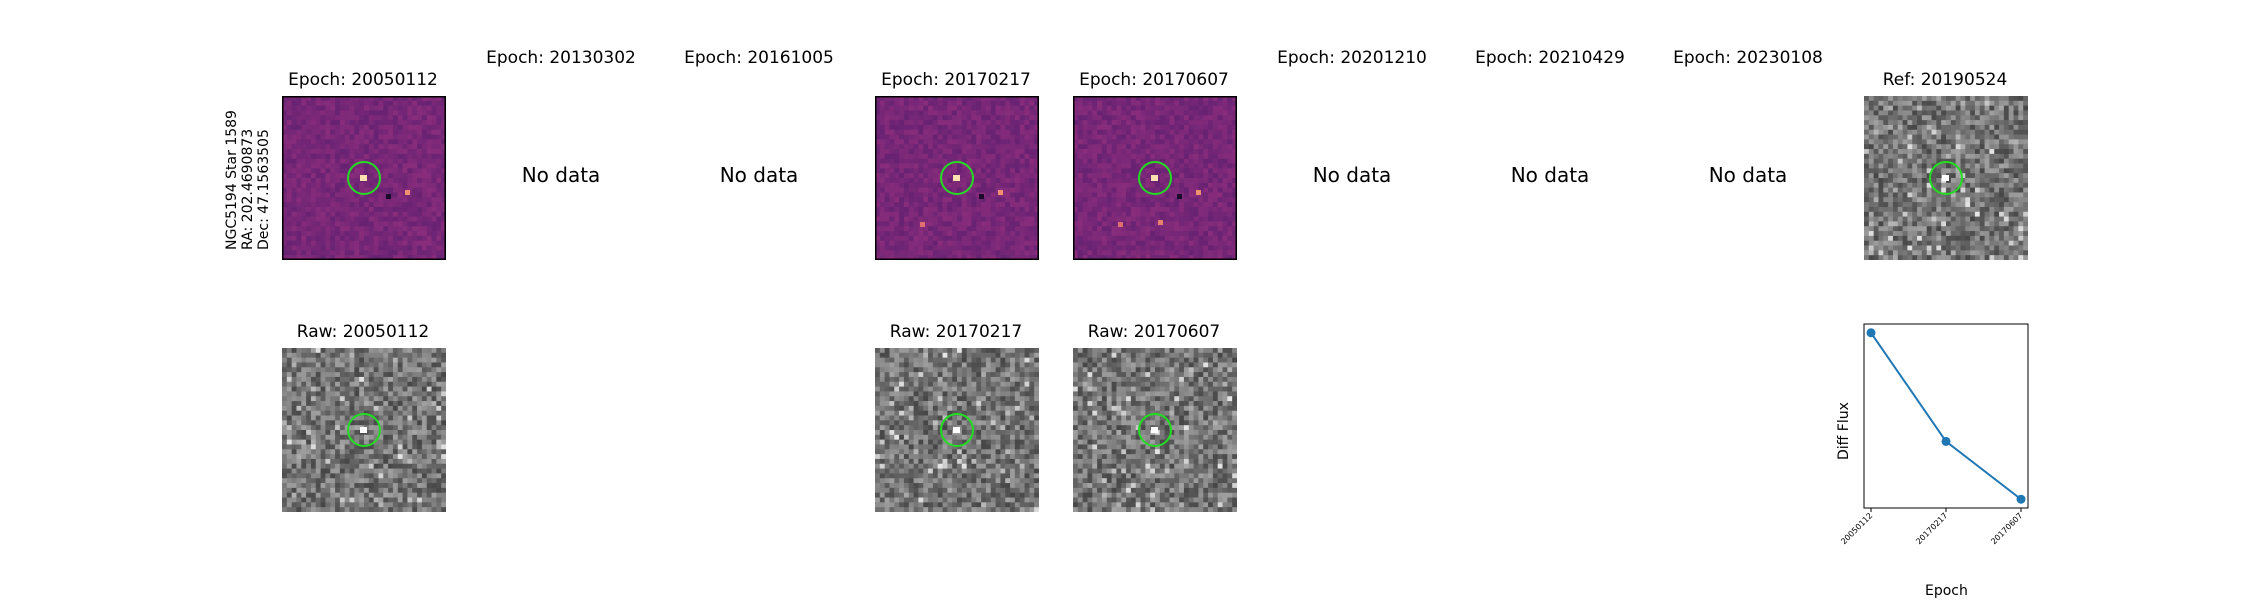 The image size is (2250, 604). Describe the element at coordinates (1857, 528) in the screenshot. I see `x-tick-label: 20050112` at that location.